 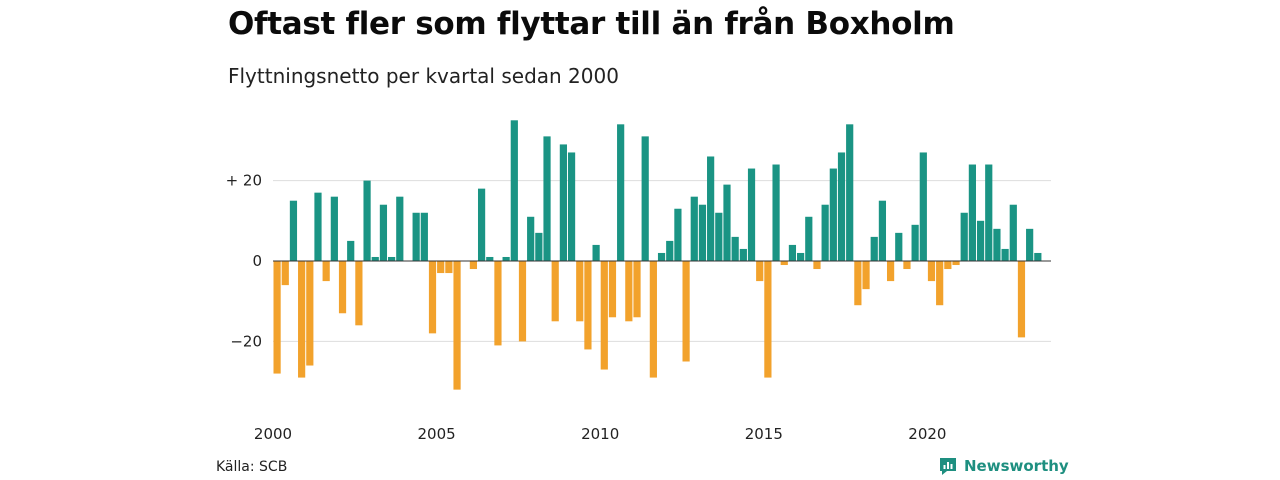 What do you see at coordinates (273, 434) in the screenshot?
I see `x-tick-label: 2000` at bounding box center [273, 434].